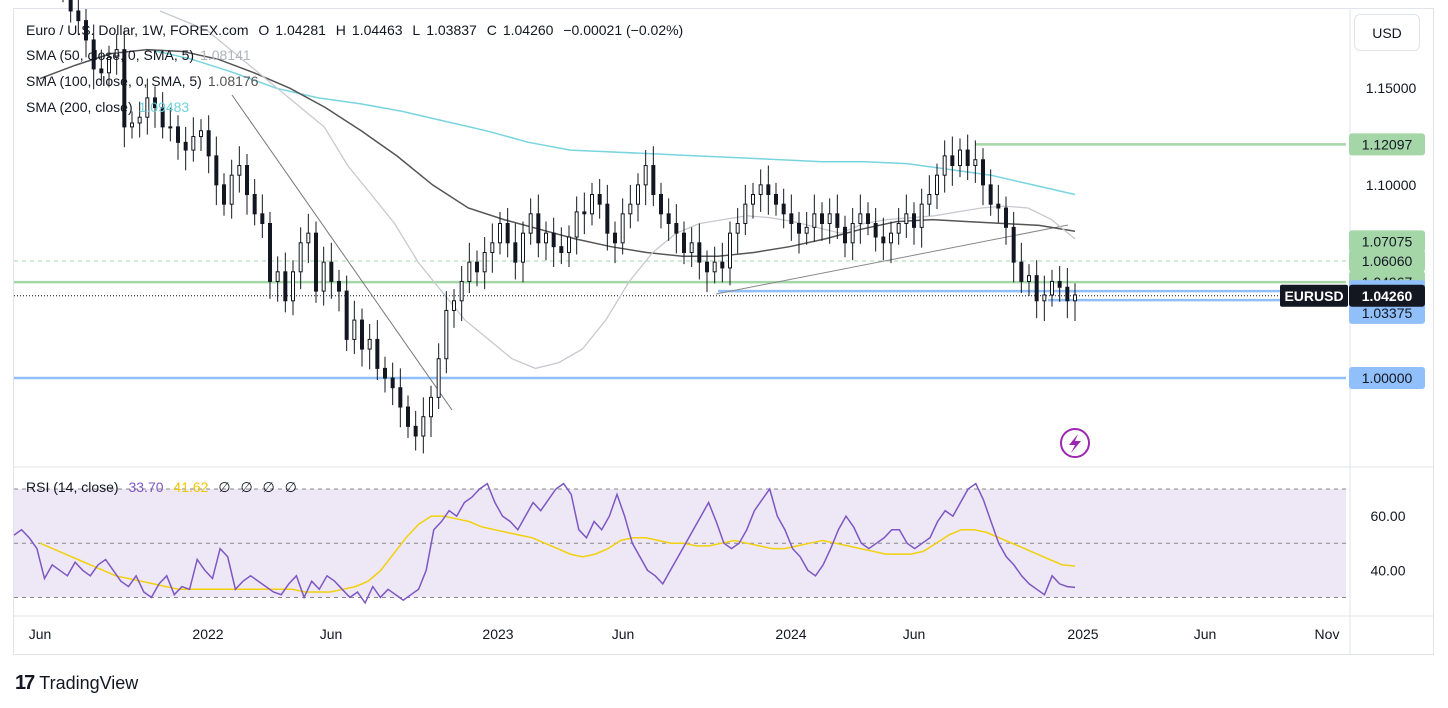  I want to click on price-label-text: 1.03375, so click(1387, 313).